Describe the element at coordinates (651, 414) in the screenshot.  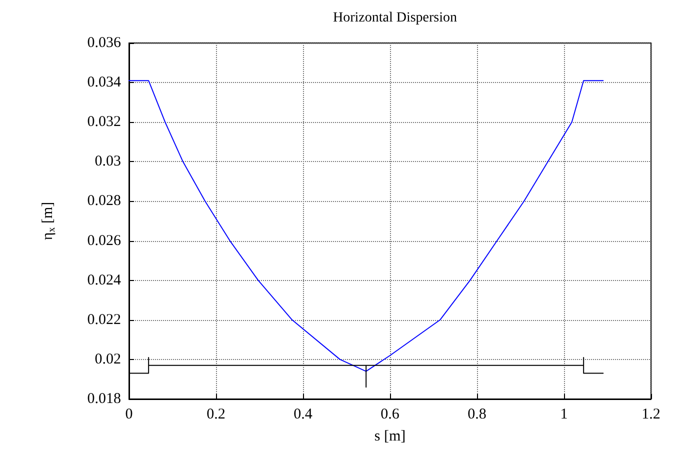
I see `x-tick-label: 1.2` at that location.